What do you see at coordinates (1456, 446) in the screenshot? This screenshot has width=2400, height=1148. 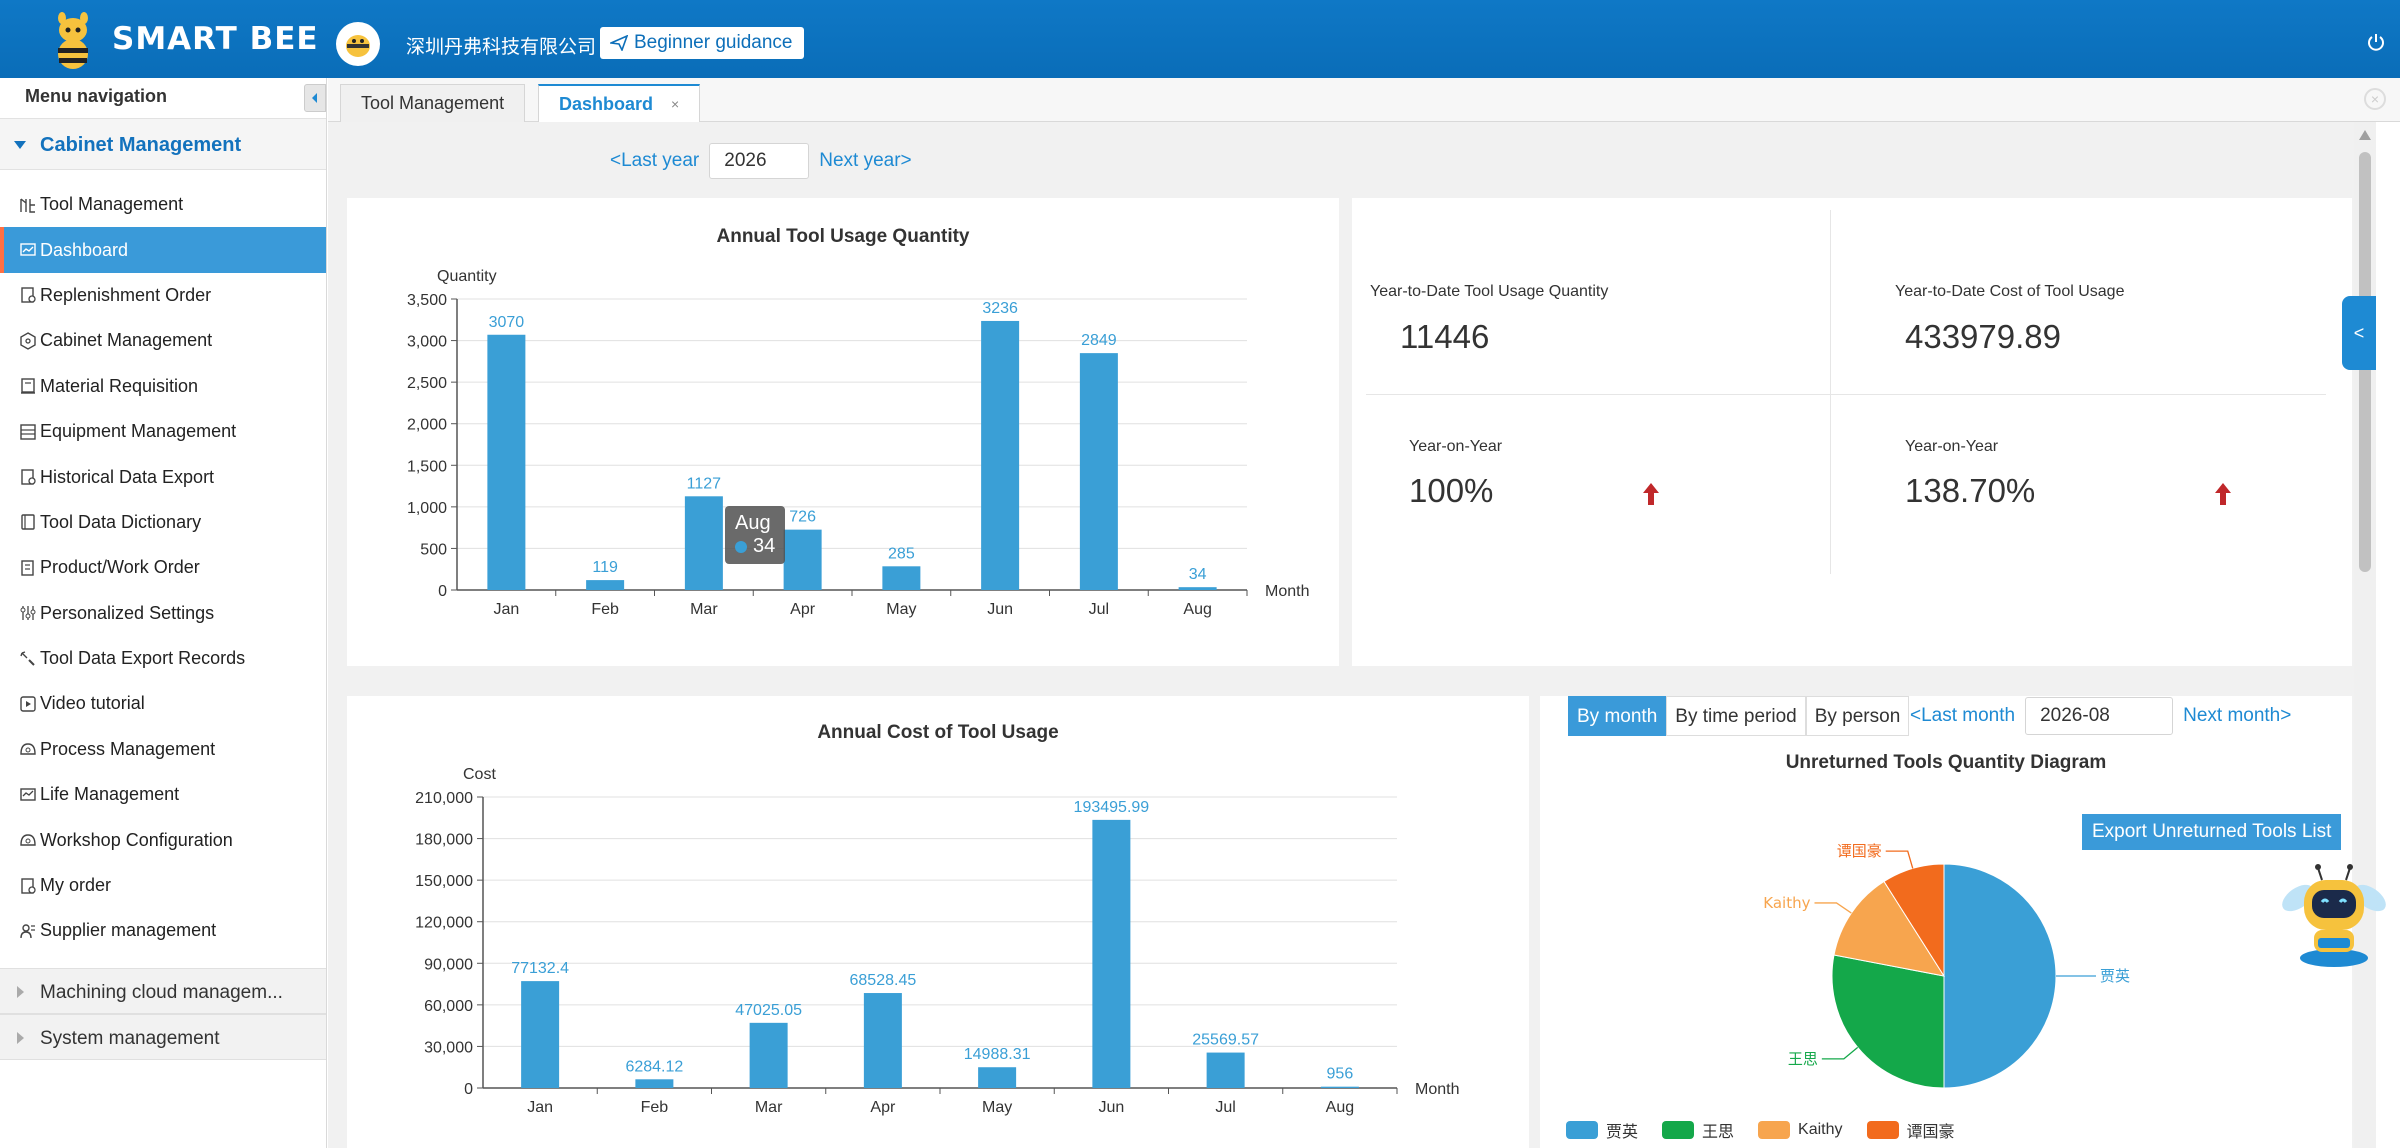 I see `yoy-quantity-label: Year-on-Year` at bounding box center [1456, 446].